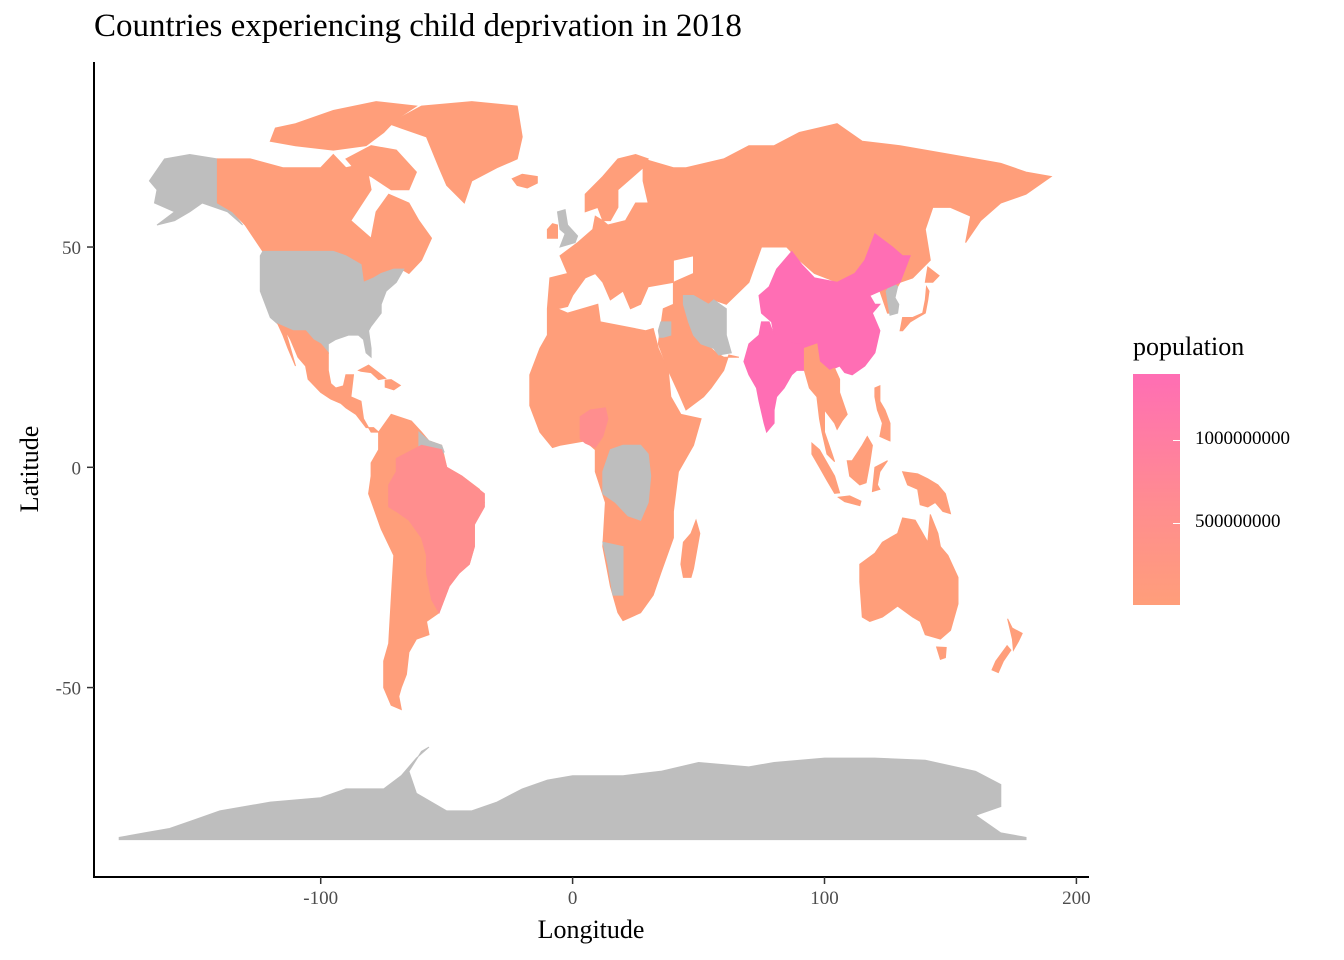  Describe the element at coordinates (616, 187) in the screenshot. I see `region-scandinavia` at that location.